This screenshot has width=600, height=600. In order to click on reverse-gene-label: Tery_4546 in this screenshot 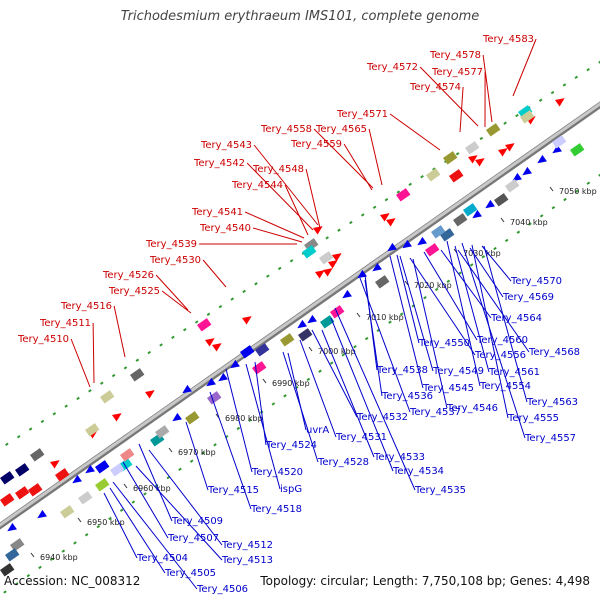, I will do `click(472, 408)`.